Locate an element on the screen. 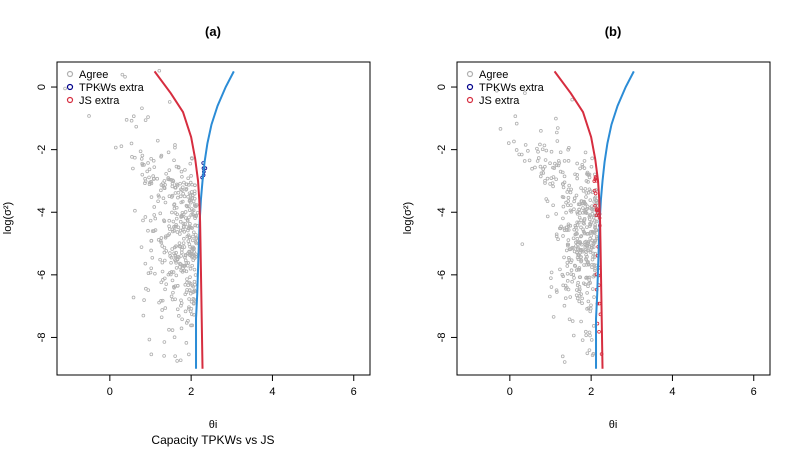 The height and width of the screenshot is (450, 800). panel-b-ytick-label: -2 is located at coordinates (442, 150).